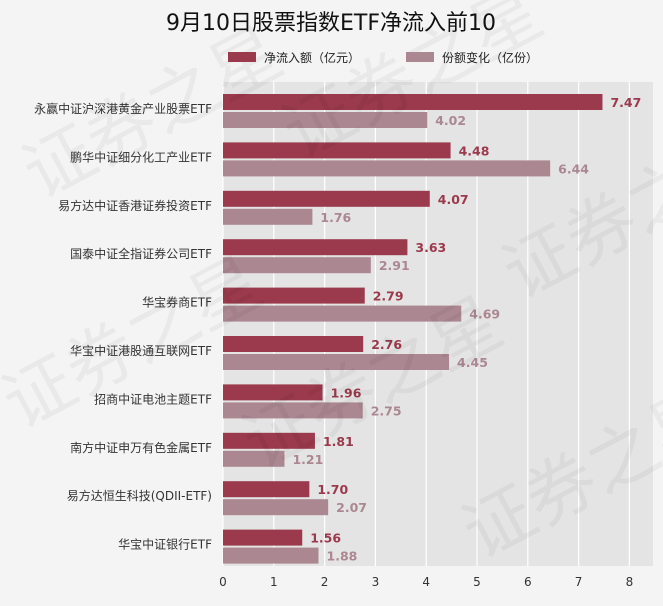 The image size is (663, 606). What do you see at coordinates (376, 582) in the screenshot?
I see `x-tick-label: 3` at bounding box center [376, 582].